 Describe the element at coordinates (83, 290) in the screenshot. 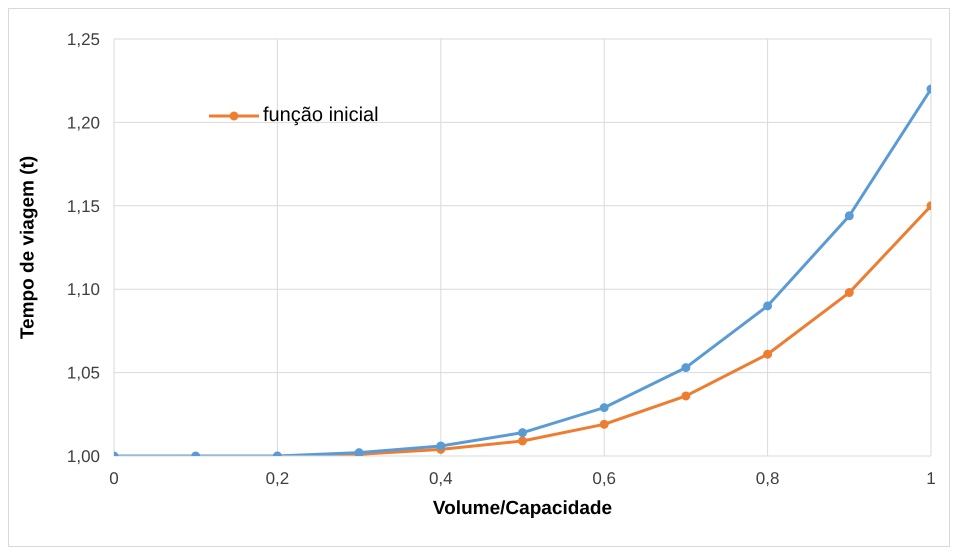

I see `y-tick-label: 1,10` at that location.